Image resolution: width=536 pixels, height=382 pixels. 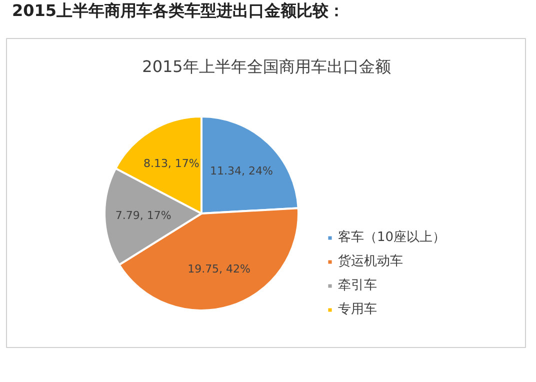 I want to click on data-label: 19.75, 42%, so click(x=219, y=269).